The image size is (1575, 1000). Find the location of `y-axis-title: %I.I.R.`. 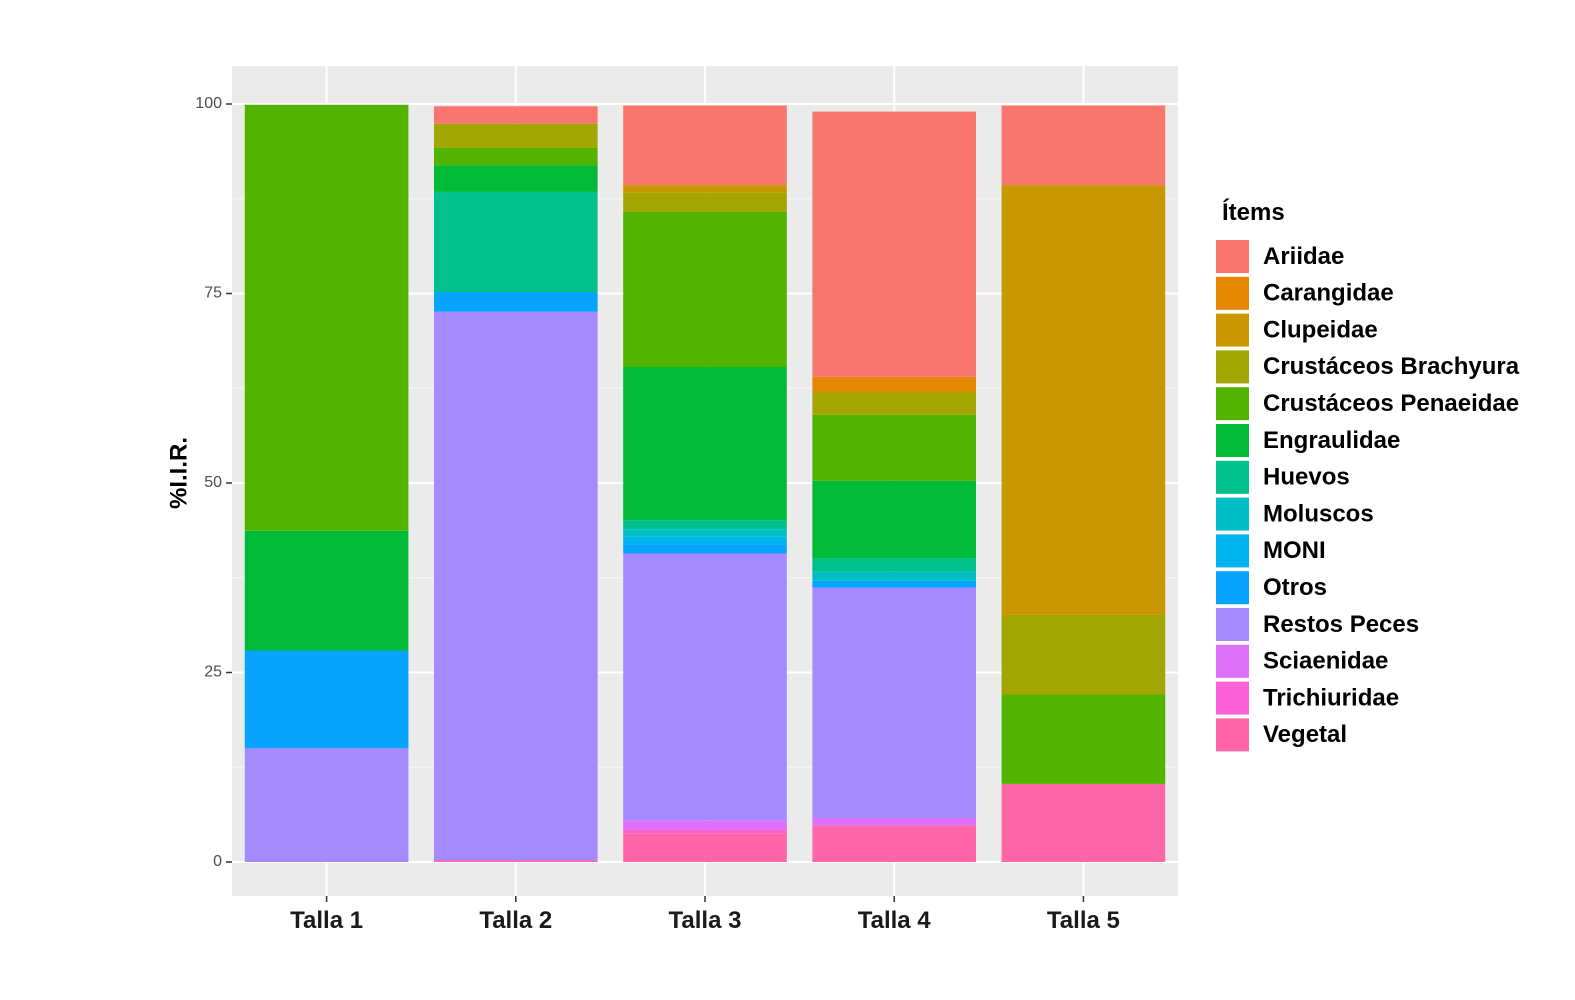

y-axis-title: %I.I.R. is located at coordinates (178, 473).